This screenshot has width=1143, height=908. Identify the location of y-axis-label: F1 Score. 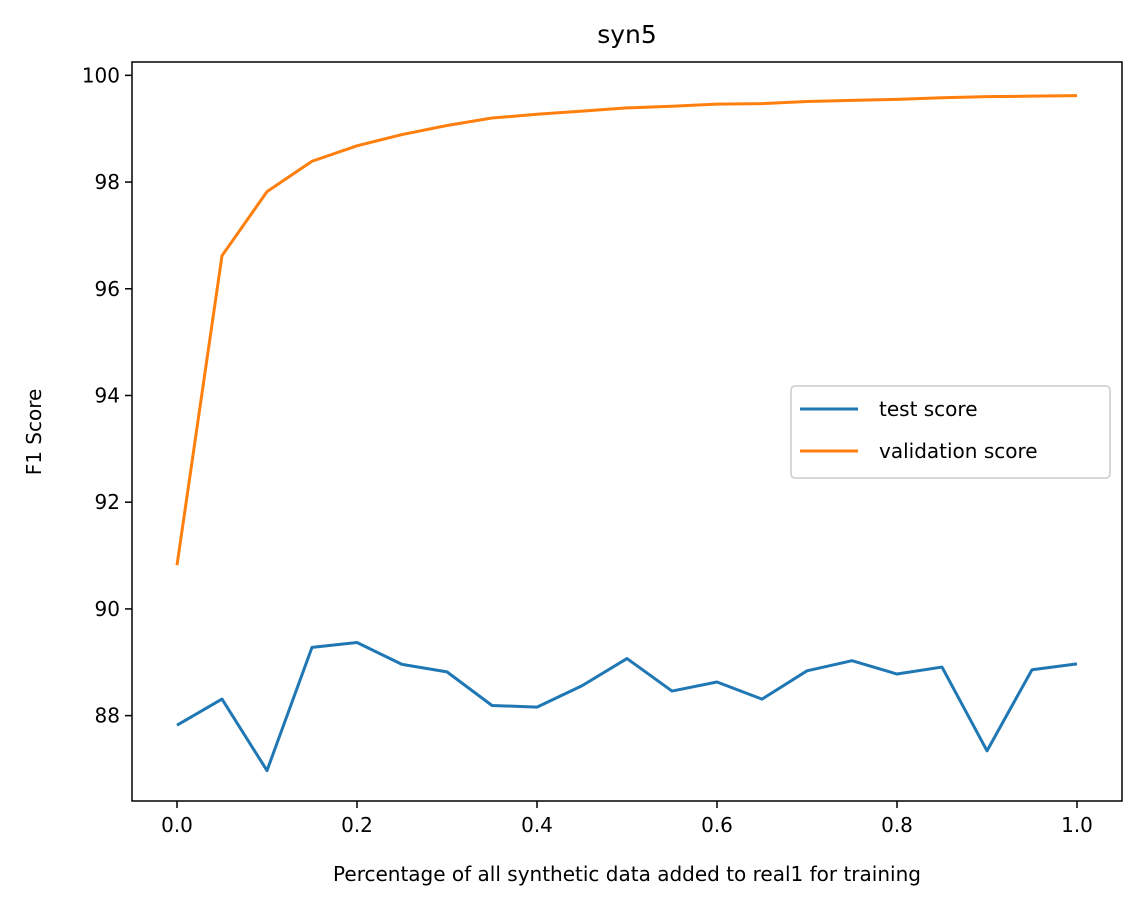
(34, 432).